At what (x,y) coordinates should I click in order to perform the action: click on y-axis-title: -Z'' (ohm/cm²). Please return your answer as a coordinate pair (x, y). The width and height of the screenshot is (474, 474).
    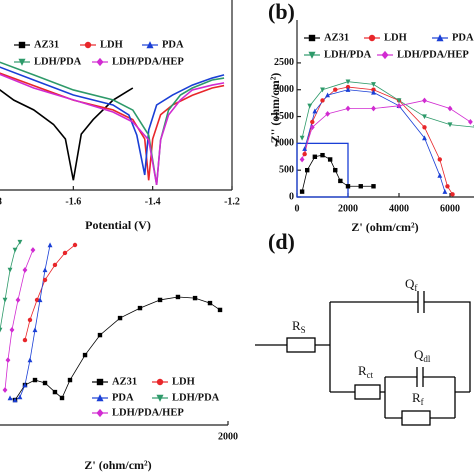
    Looking at the image, I should click on (275, 110).